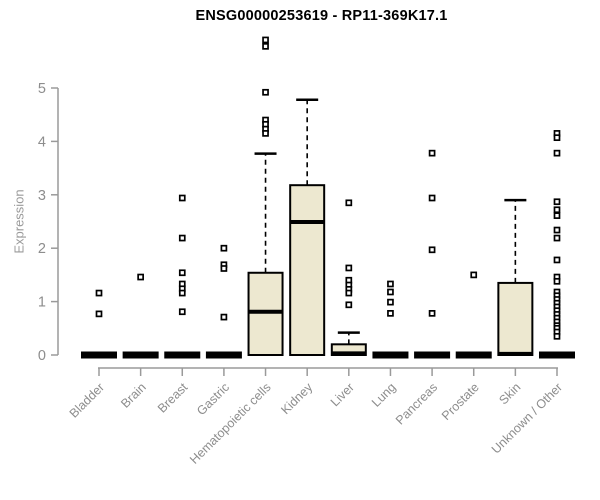 The width and height of the screenshot is (600, 500). What do you see at coordinates (173, 398) in the screenshot?
I see `x-tick-label-breast: Breast` at bounding box center [173, 398].